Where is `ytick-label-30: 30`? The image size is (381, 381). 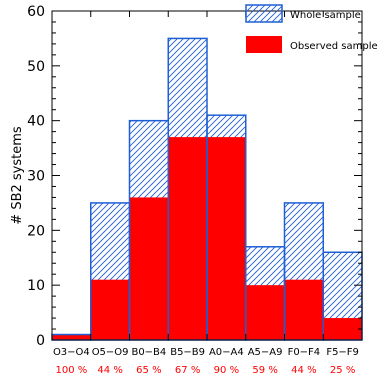
ytick-label-30: 30 is located at coordinates (36, 177).